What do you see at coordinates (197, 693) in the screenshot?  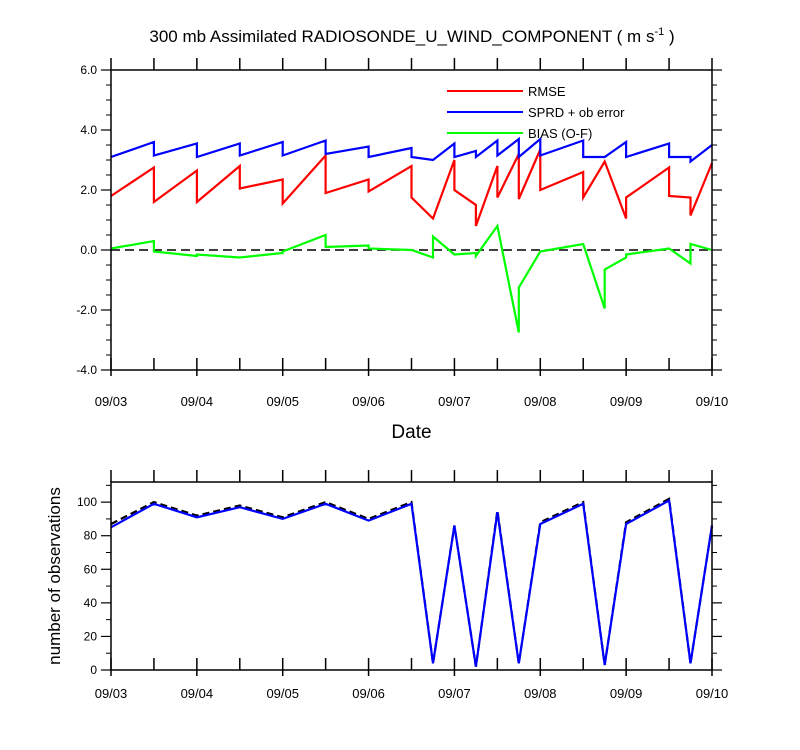 I see `bottom-x-tick-label: 09/04` at bounding box center [197, 693].